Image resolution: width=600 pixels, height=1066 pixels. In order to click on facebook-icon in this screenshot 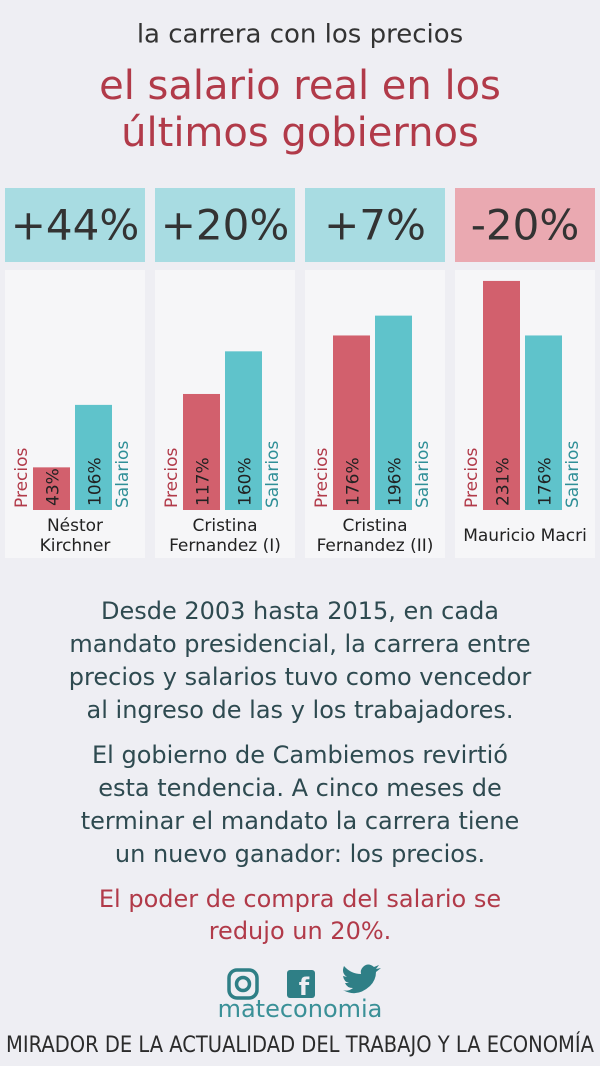, I will do `click(301, 984)`.